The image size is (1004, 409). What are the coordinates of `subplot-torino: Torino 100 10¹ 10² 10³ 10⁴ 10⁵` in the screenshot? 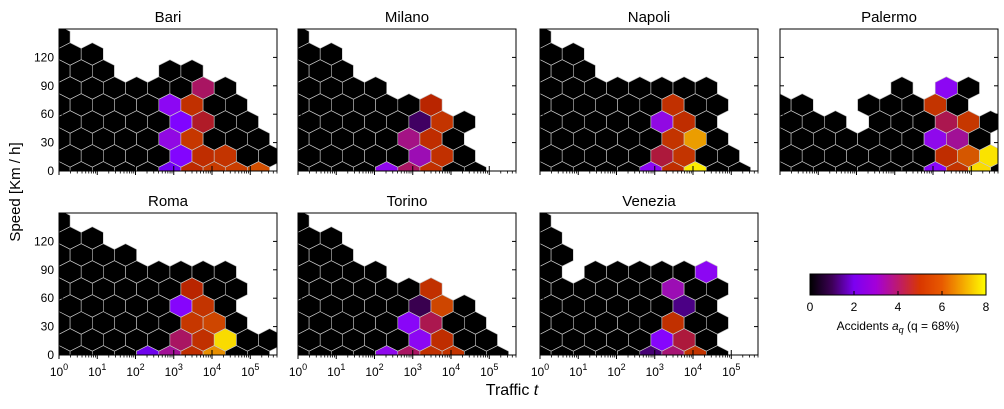 It's located at (403, 298).